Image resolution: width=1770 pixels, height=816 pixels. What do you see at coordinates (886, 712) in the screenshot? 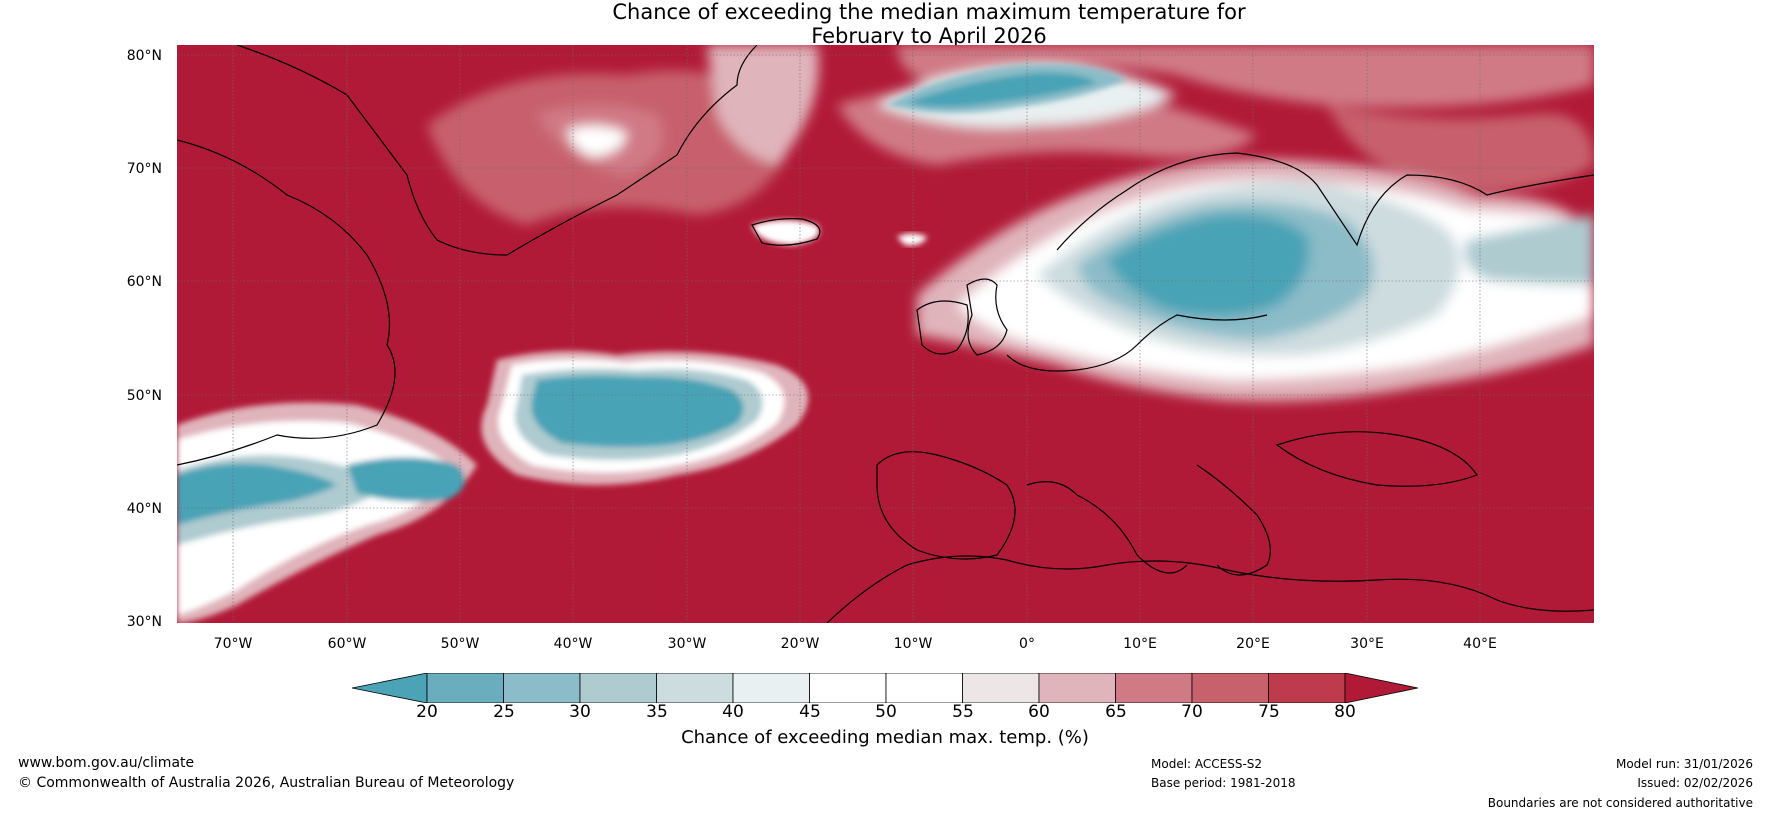
I see `colorbar-tick-50: 50` at bounding box center [886, 712].